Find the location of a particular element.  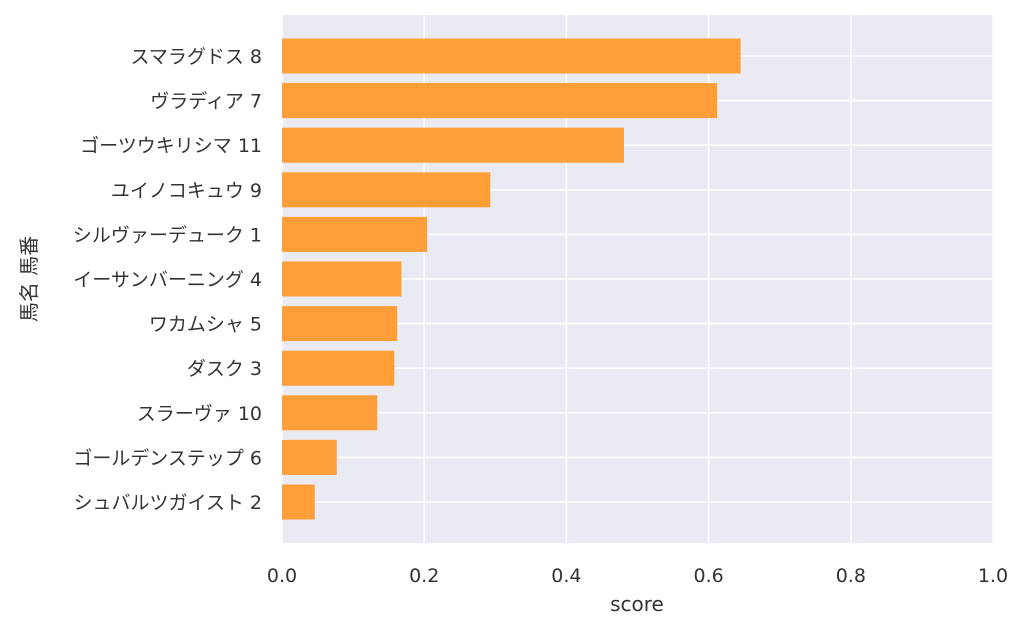

category-label: ゴーツウキリシマ 11 is located at coordinates (171, 146).